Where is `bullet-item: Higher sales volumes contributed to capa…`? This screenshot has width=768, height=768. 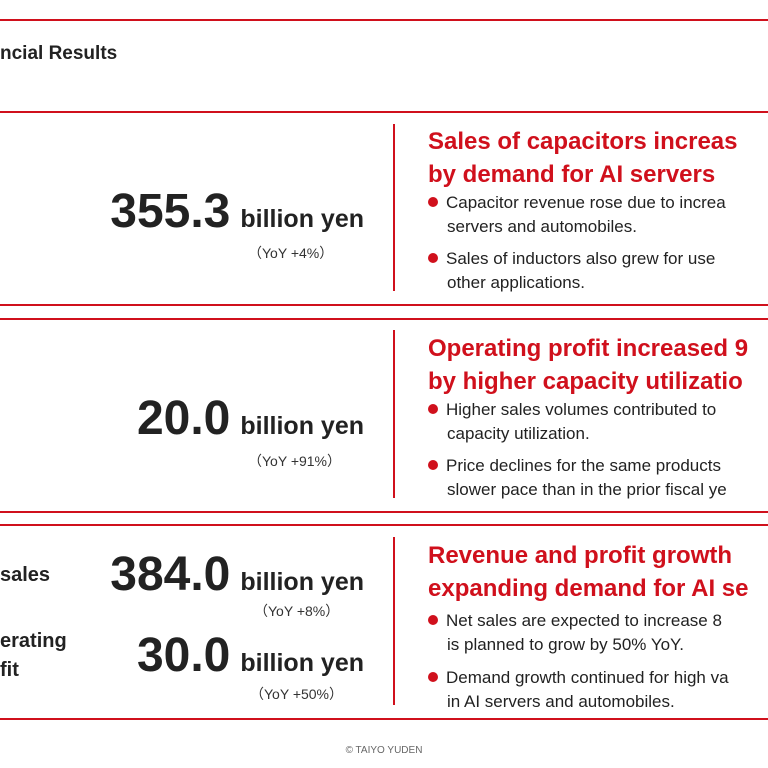 bullet-item: Higher sales volumes contributed to capa… is located at coordinates (572, 422).